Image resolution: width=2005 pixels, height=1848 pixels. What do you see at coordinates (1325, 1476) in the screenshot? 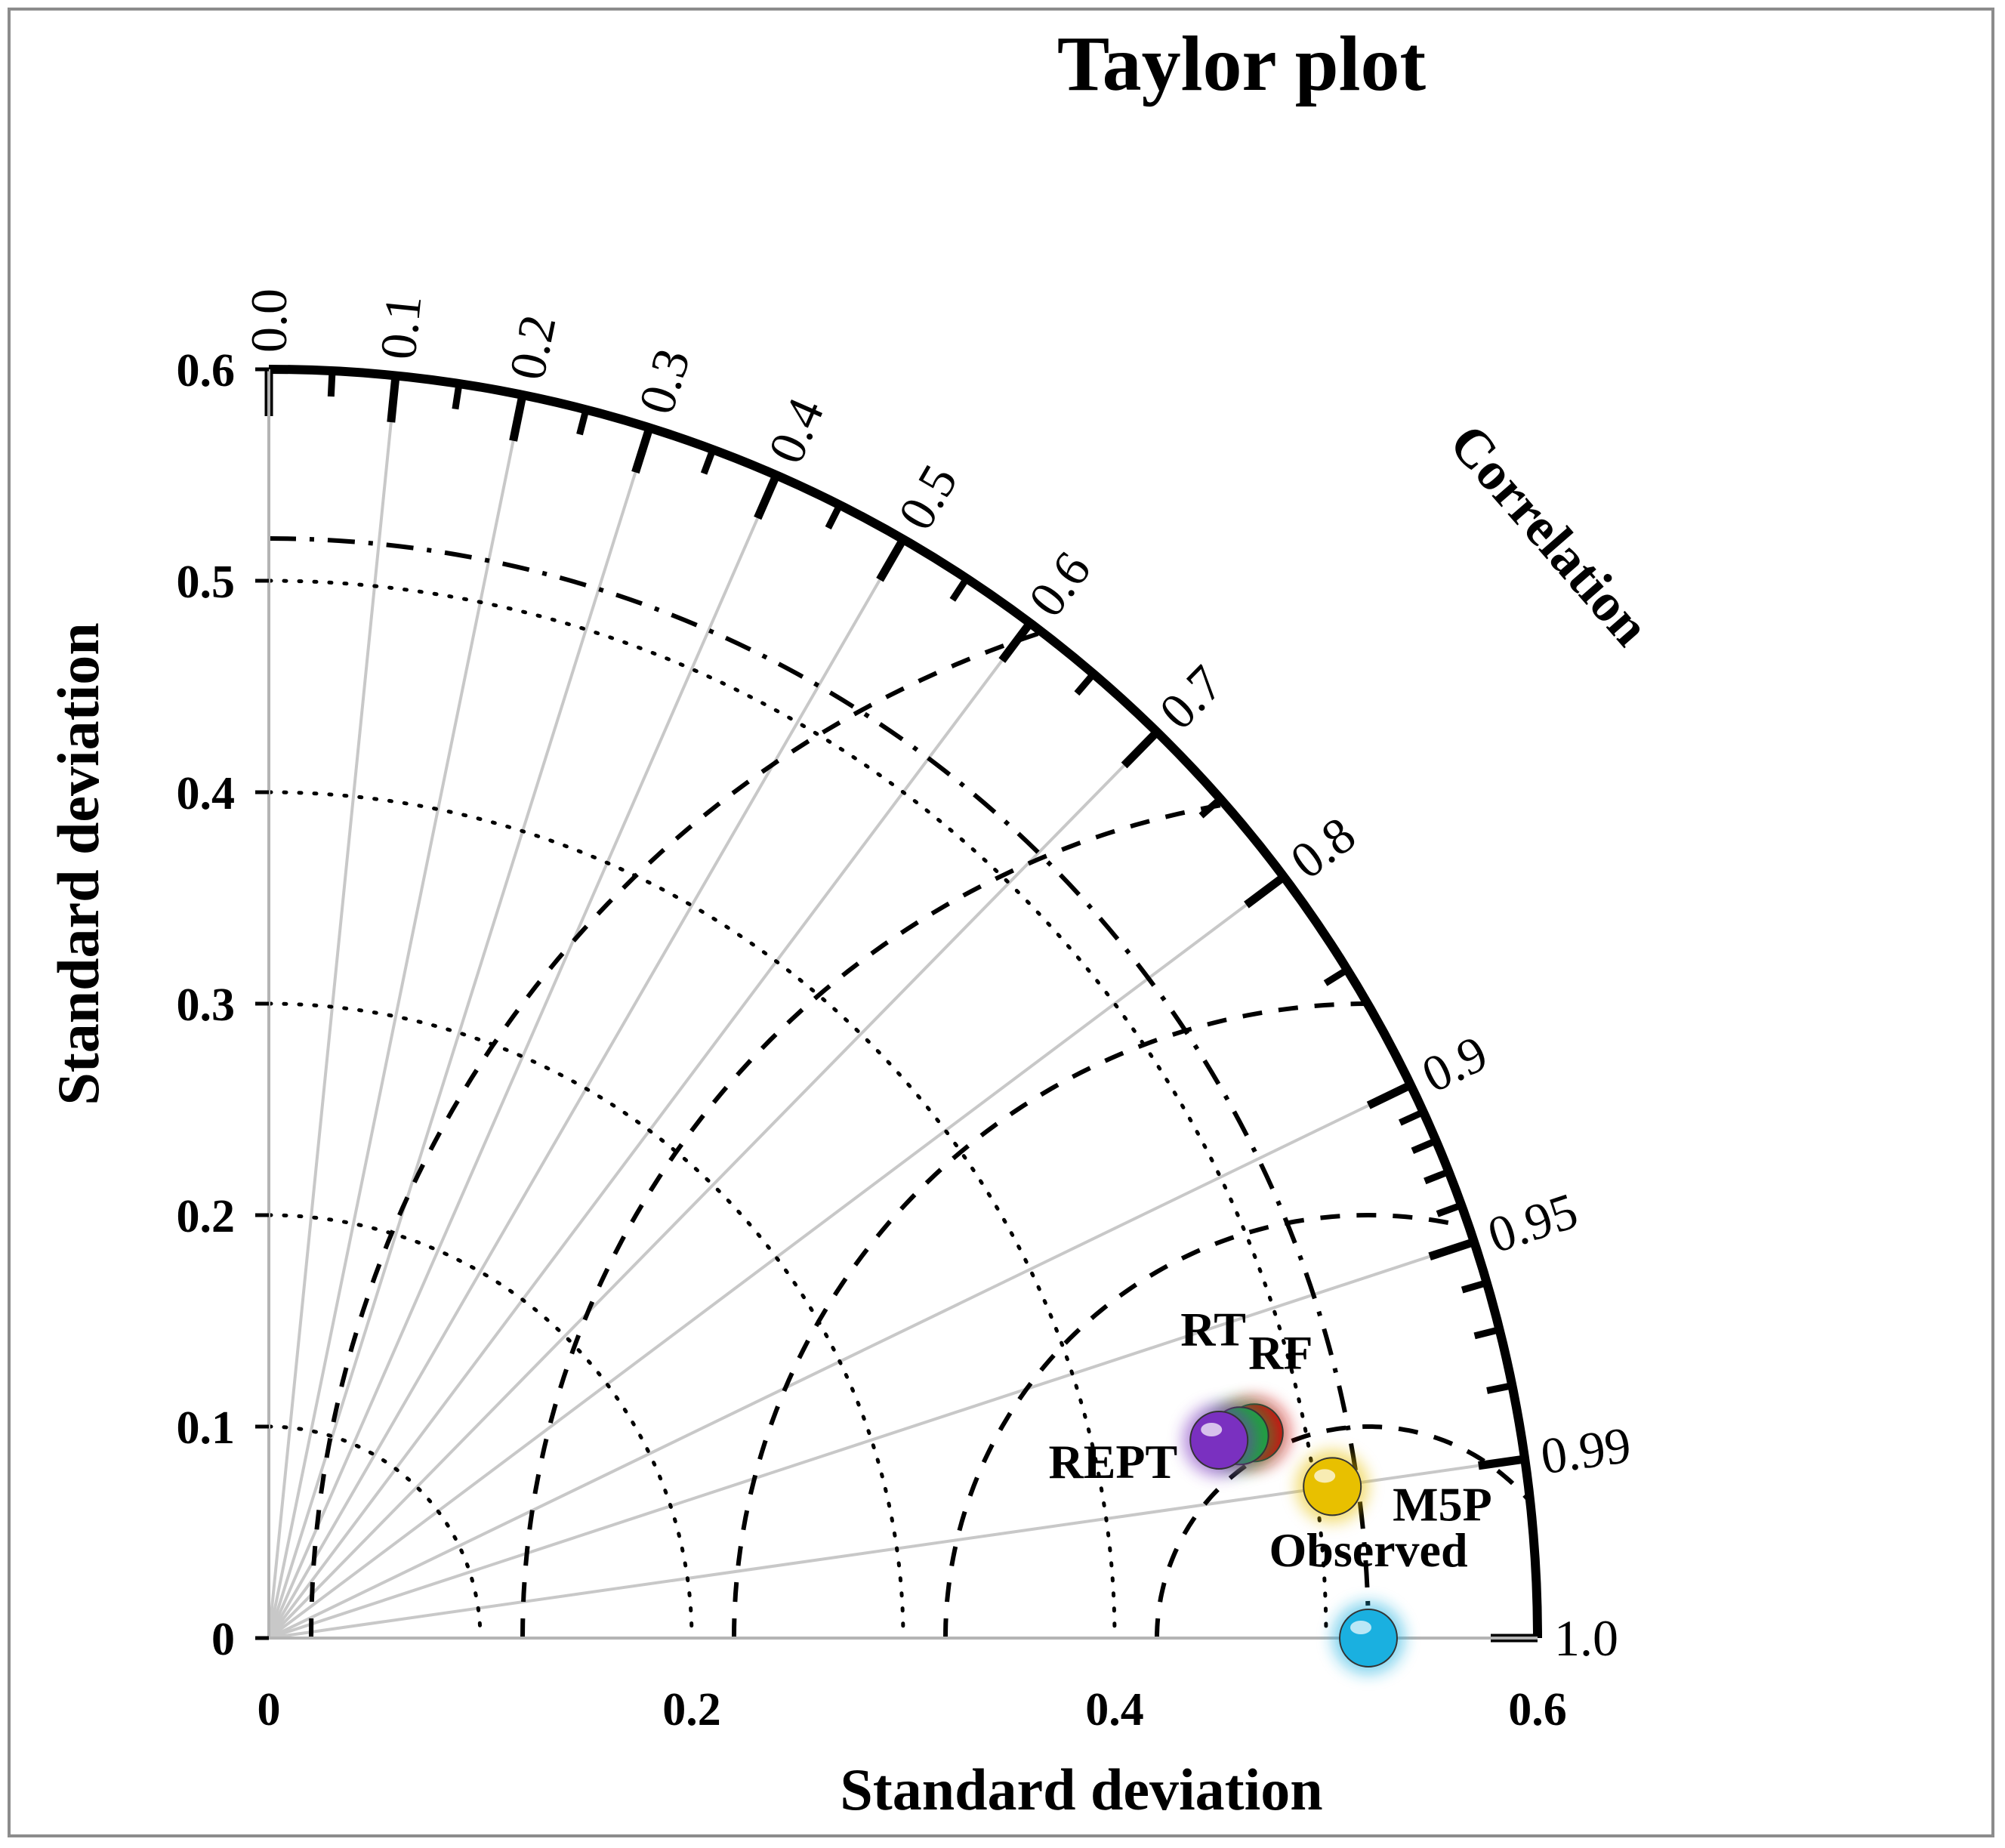
I see `point-highlight-m5p` at bounding box center [1325, 1476].